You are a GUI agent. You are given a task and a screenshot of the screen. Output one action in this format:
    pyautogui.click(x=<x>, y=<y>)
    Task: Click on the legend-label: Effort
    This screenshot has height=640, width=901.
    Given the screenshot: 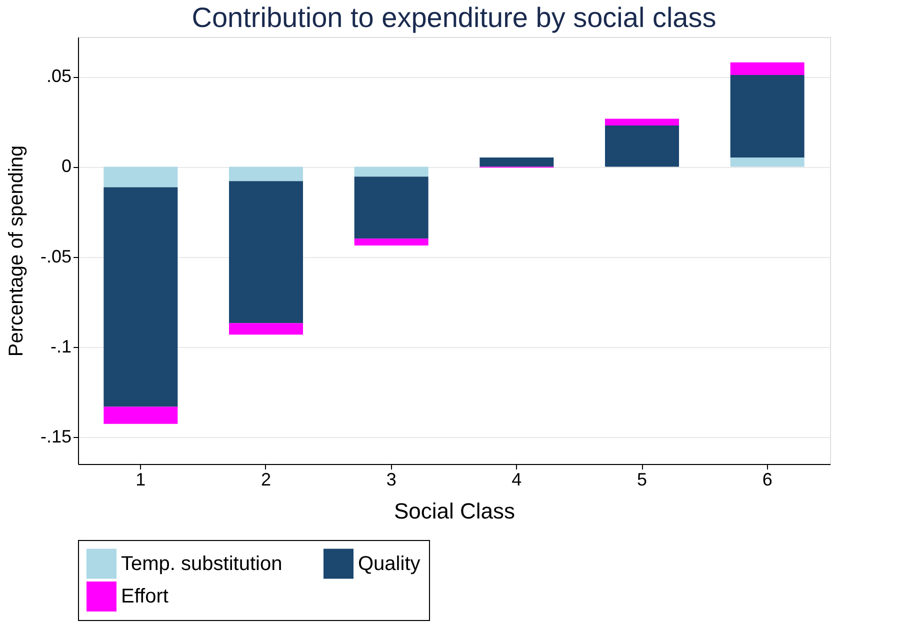 What is the action you would take?
    pyautogui.click(x=145, y=597)
    